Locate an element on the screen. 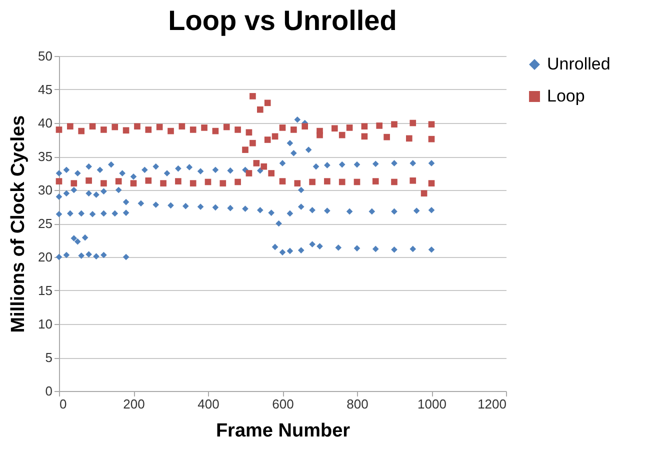  legend-label: Loop is located at coordinates (566, 96).